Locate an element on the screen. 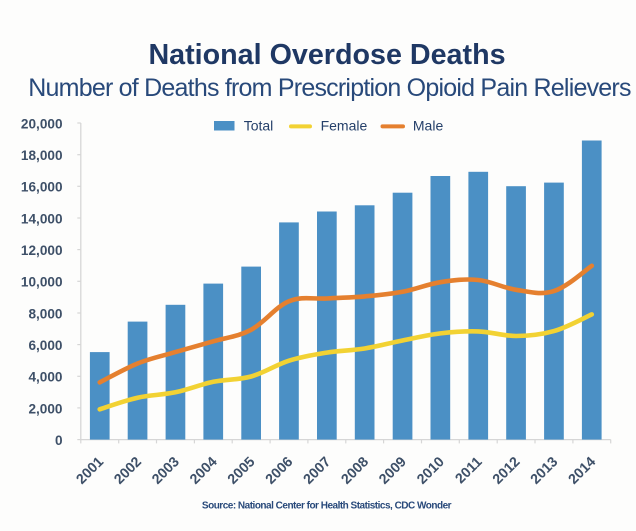 The image size is (636, 531). svg-text: 4,000 is located at coordinates (45, 377).